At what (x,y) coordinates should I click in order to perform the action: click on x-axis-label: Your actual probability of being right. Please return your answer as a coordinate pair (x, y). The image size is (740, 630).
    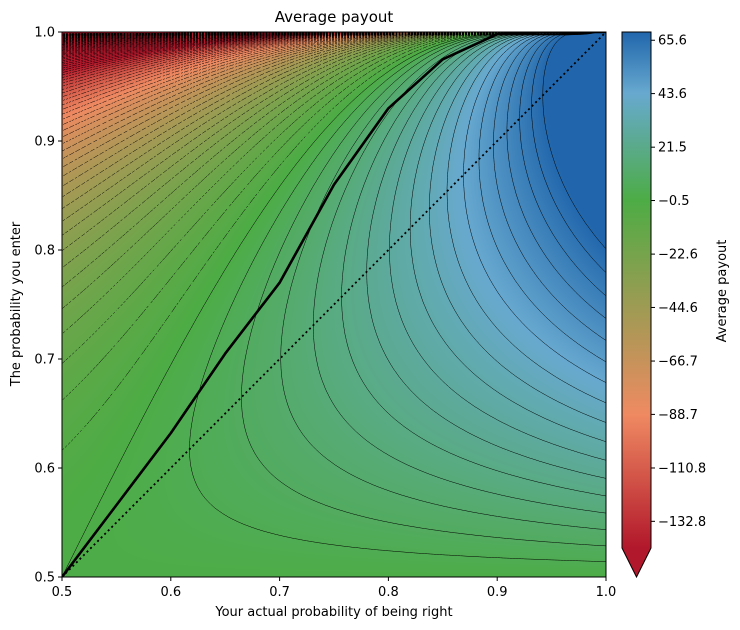
    Looking at the image, I should click on (333, 612).